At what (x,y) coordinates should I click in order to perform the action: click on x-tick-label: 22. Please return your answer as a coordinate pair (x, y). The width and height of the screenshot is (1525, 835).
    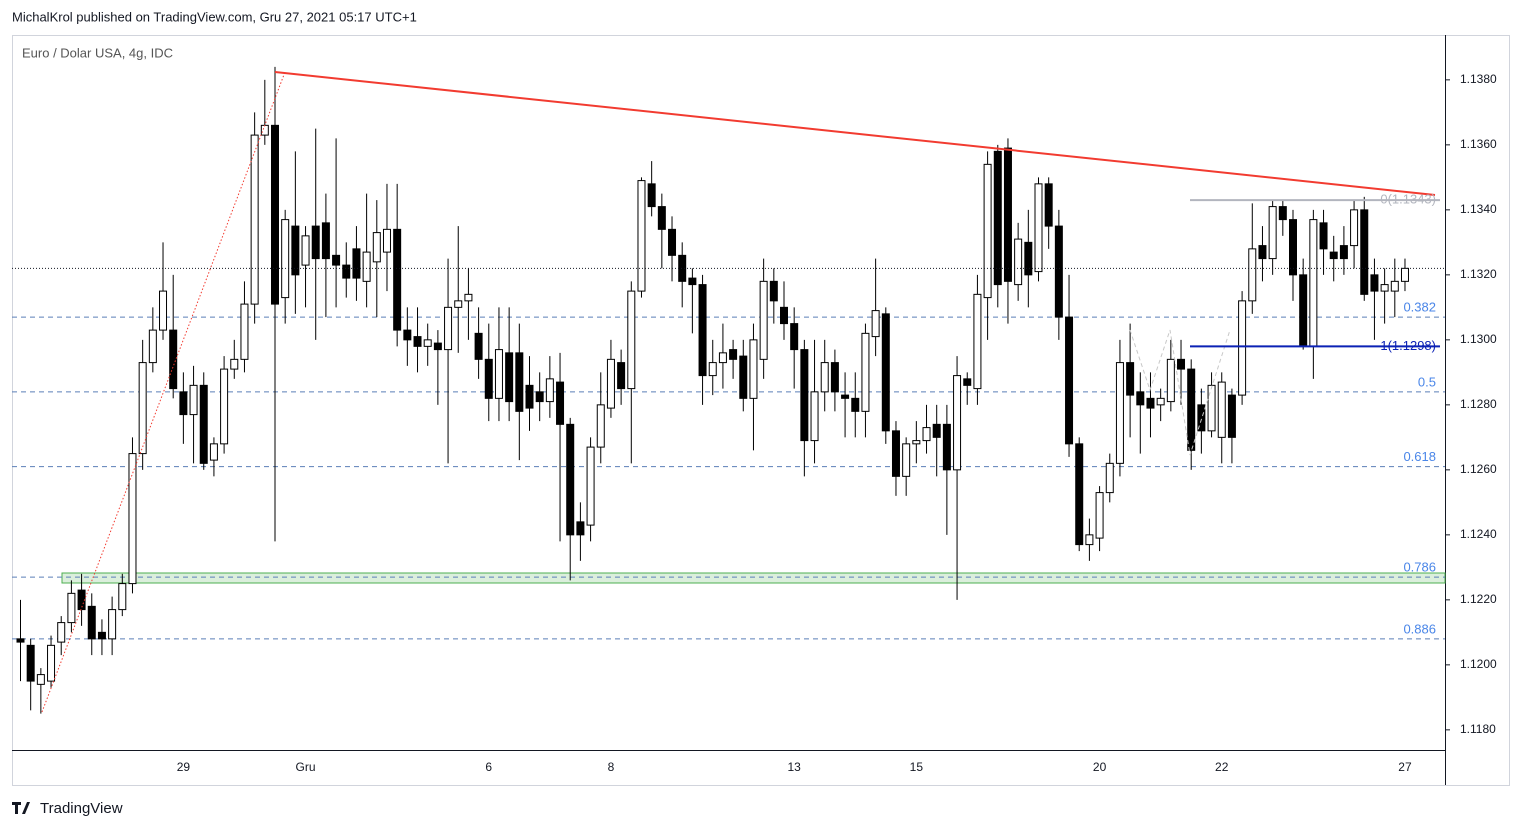
    Looking at the image, I should click on (1222, 767).